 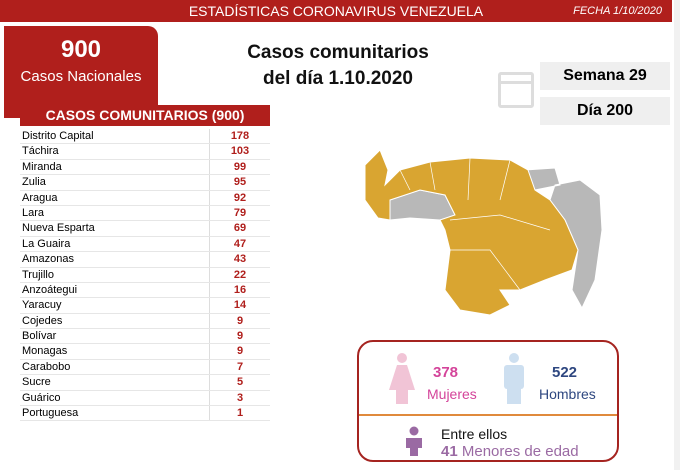 What do you see at coordinates (34, 182) in the screenshot?
I see `state-name: Zulia` at bounding box center [34, 182].